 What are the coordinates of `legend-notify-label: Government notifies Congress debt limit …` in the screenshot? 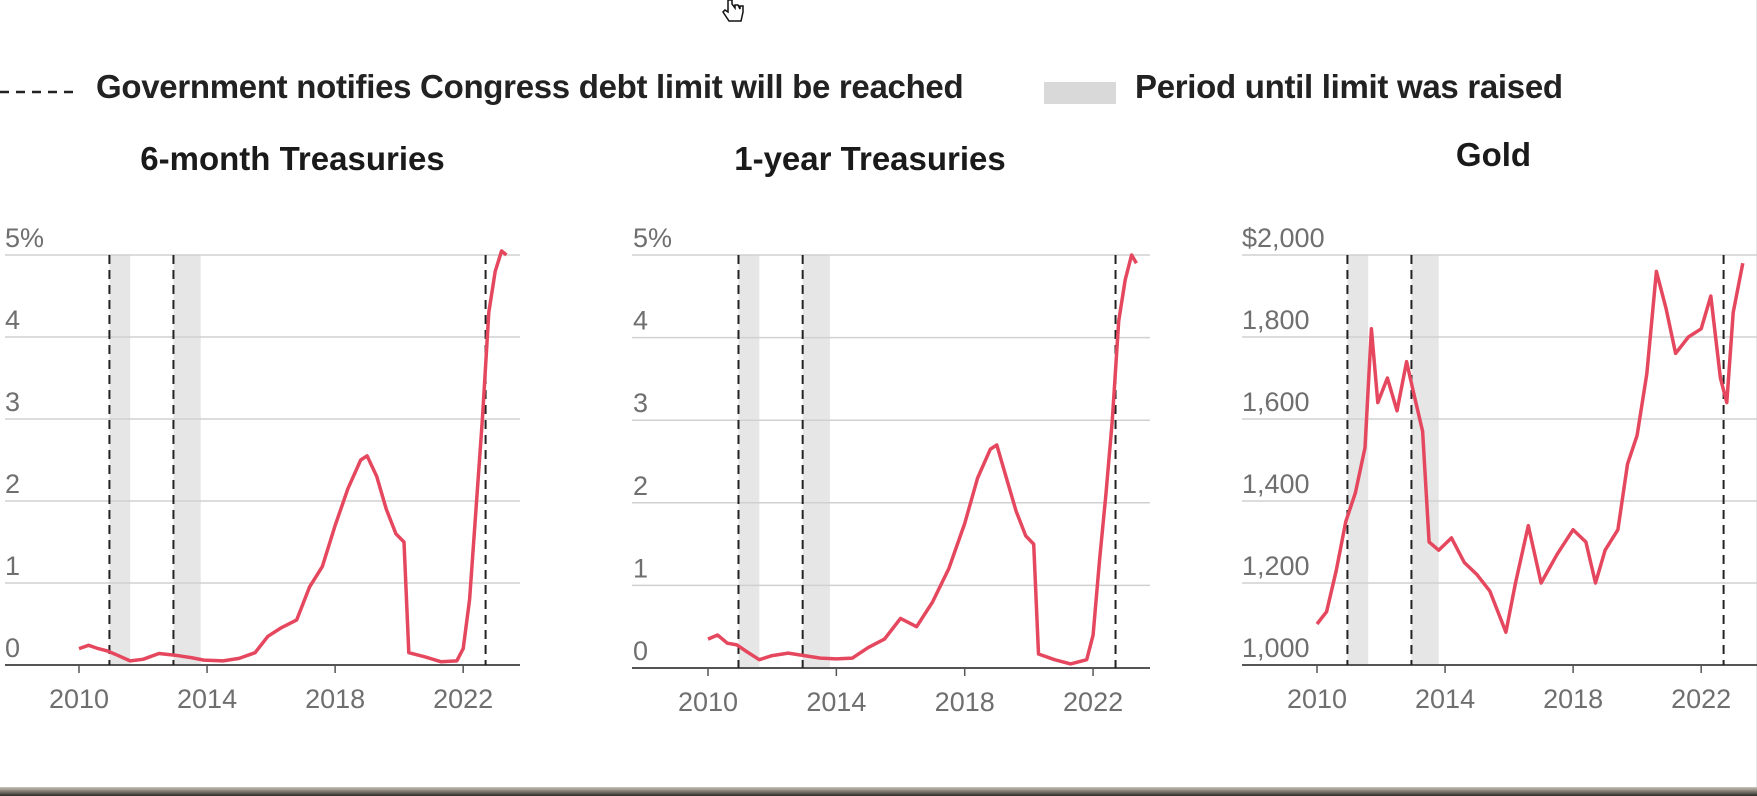 It's located at (530, 86).